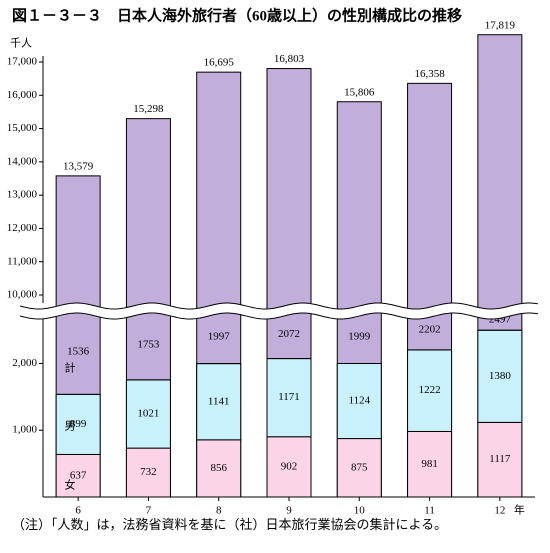  Describe the element at coordinates (237, 15) in the screenshot. I see `chart-title: 図１－３－３ 日本人海外旅行者（60歳以上）の性別構成比の推移` at that location.